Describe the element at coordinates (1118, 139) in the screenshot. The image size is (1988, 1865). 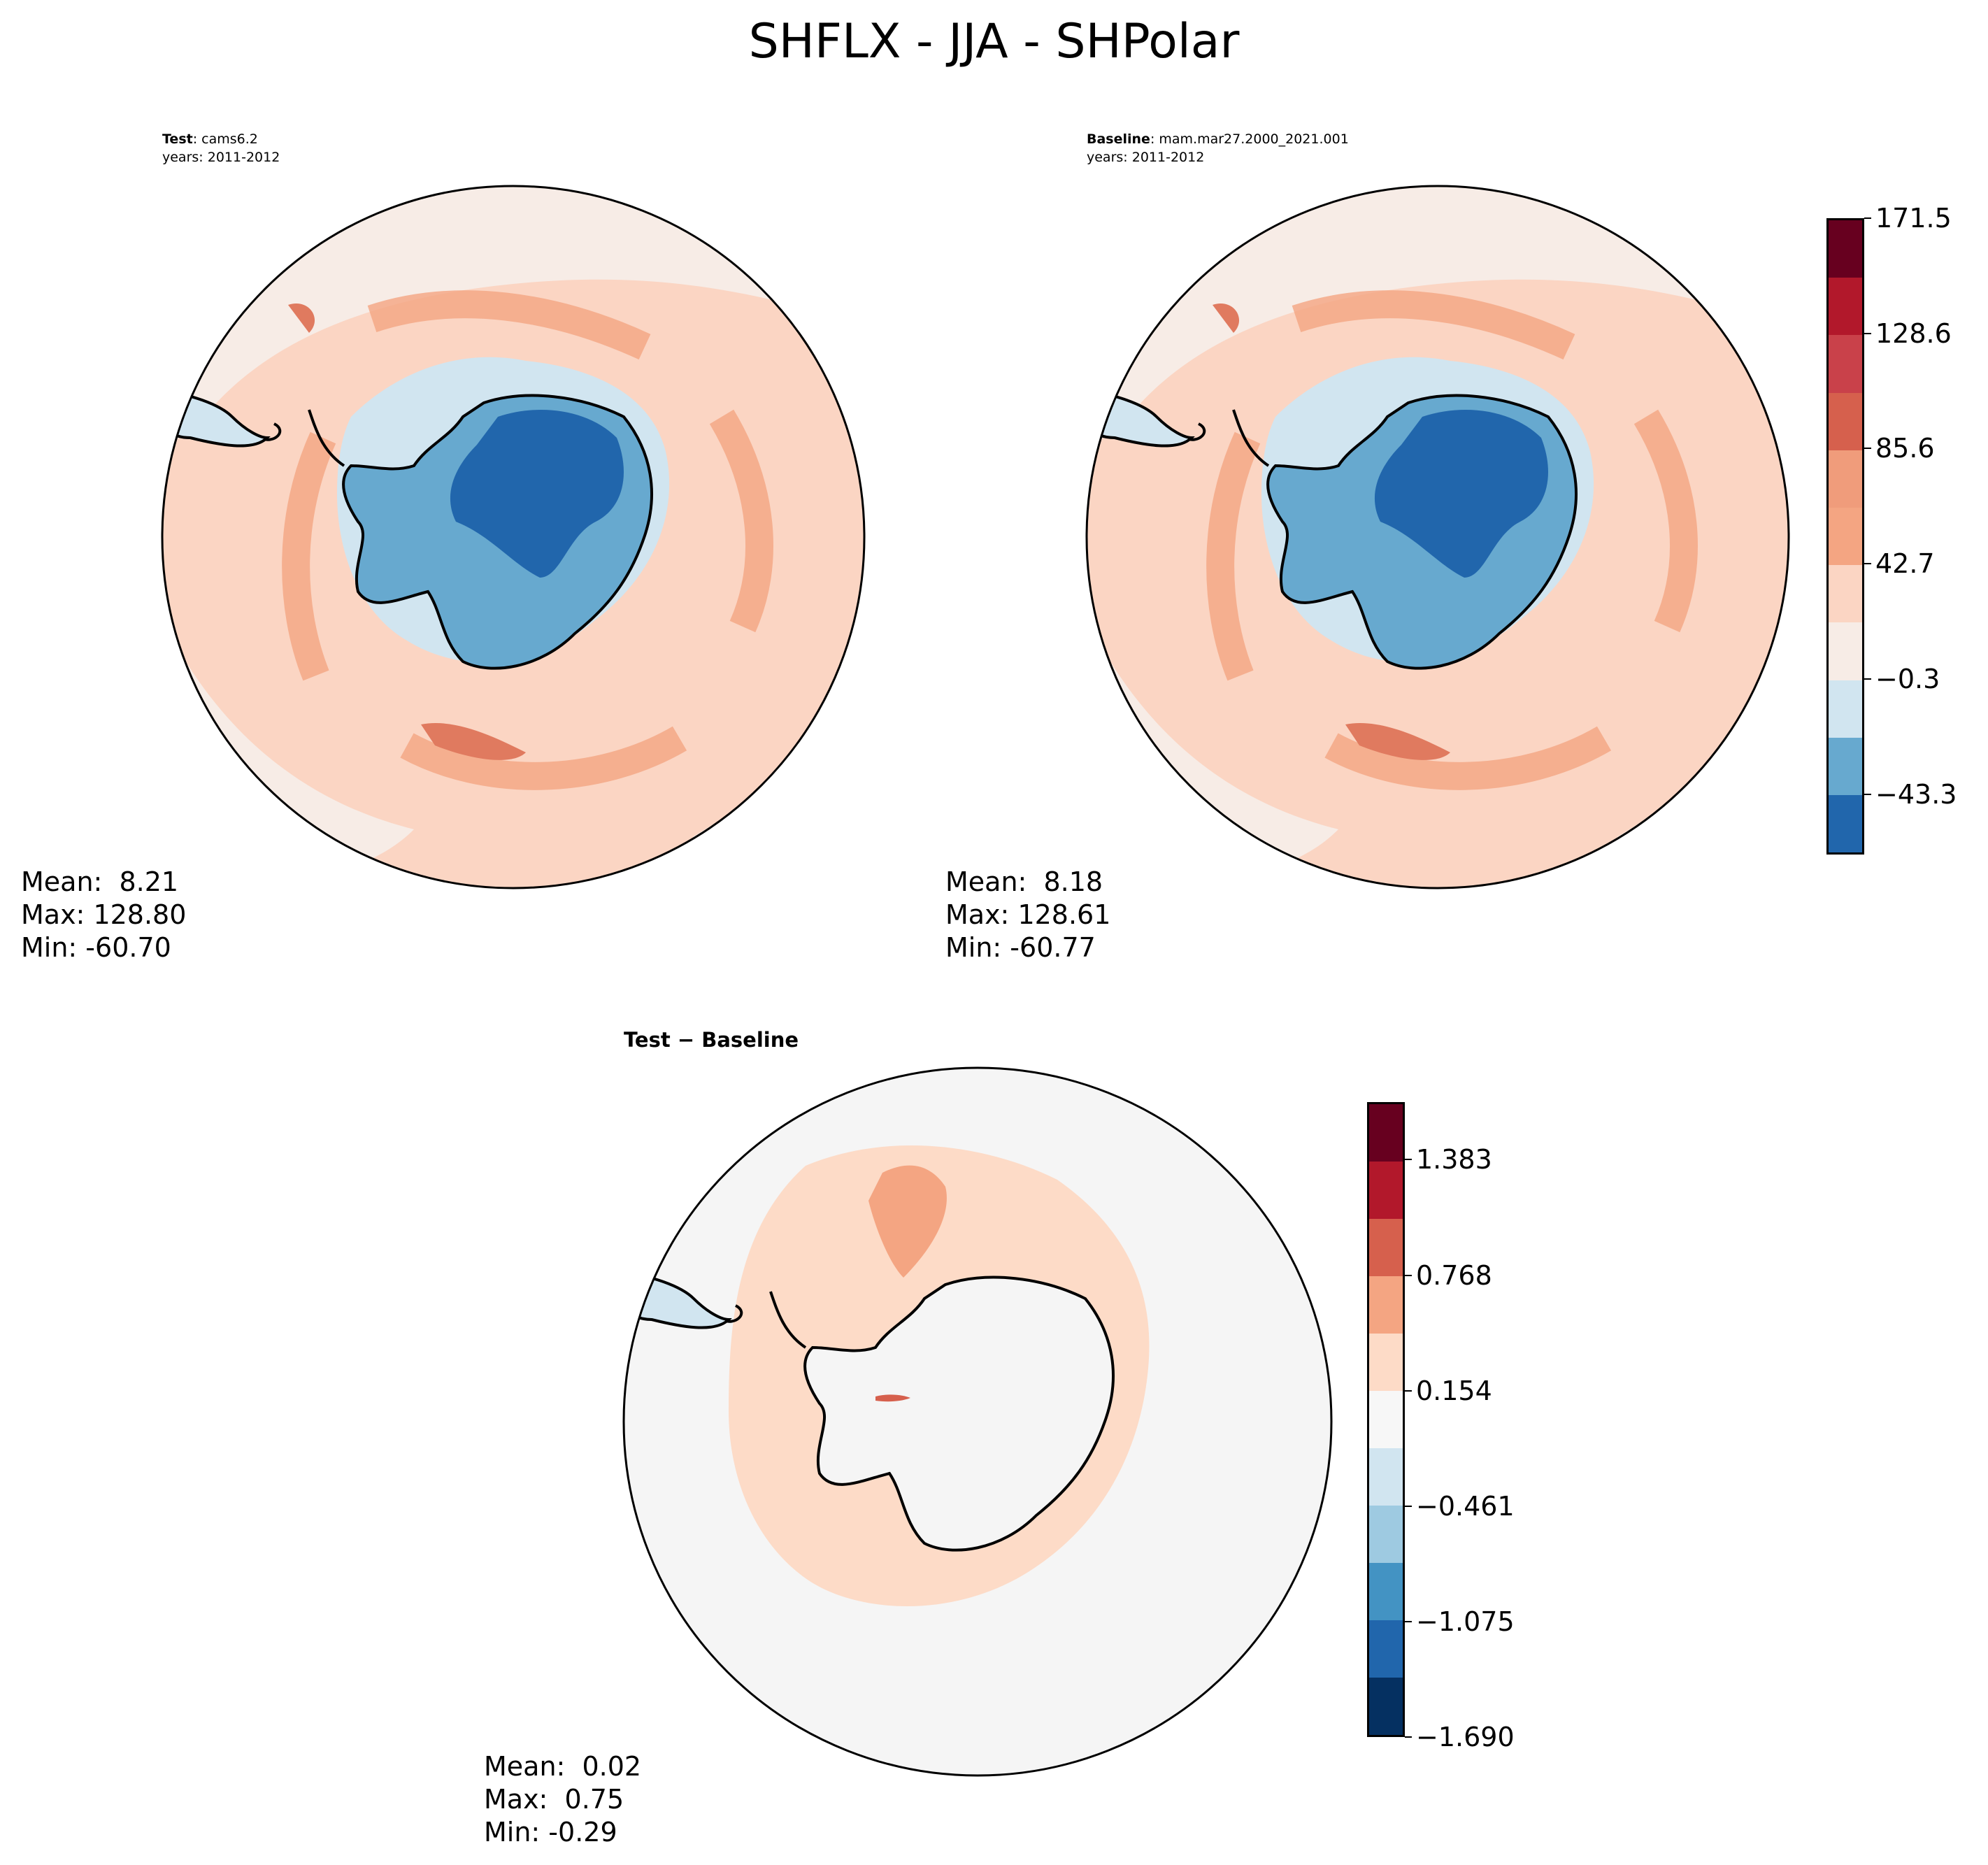
I see `baseline-label: Baseline` at that location.